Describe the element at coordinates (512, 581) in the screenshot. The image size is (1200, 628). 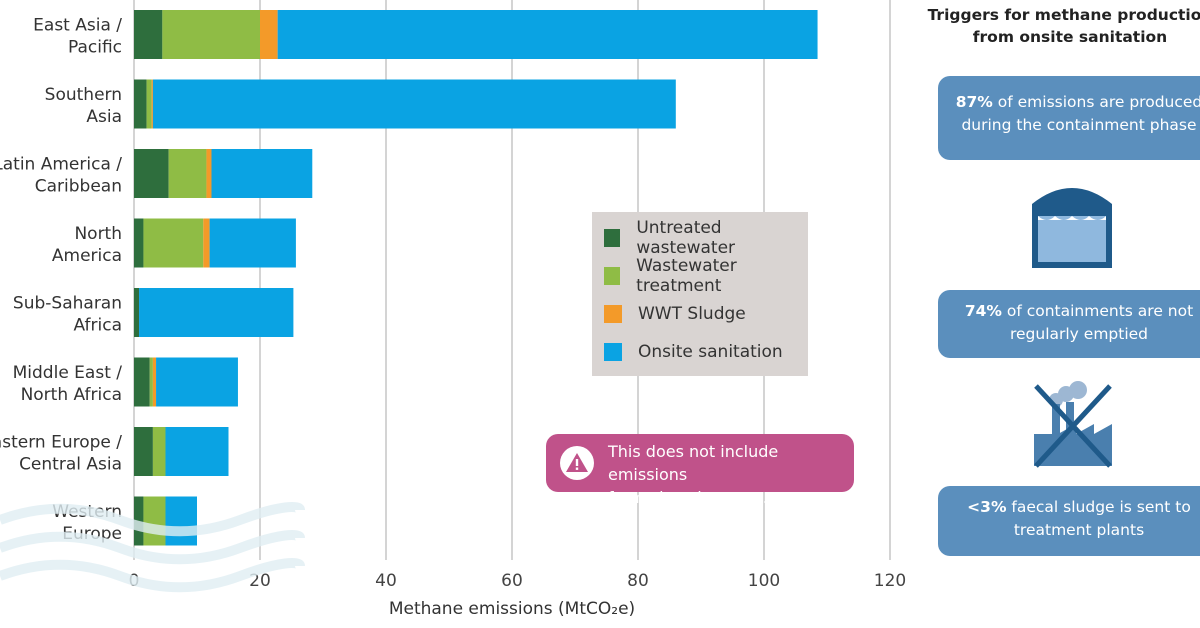
I see `x-tick-label: 60` at that location.